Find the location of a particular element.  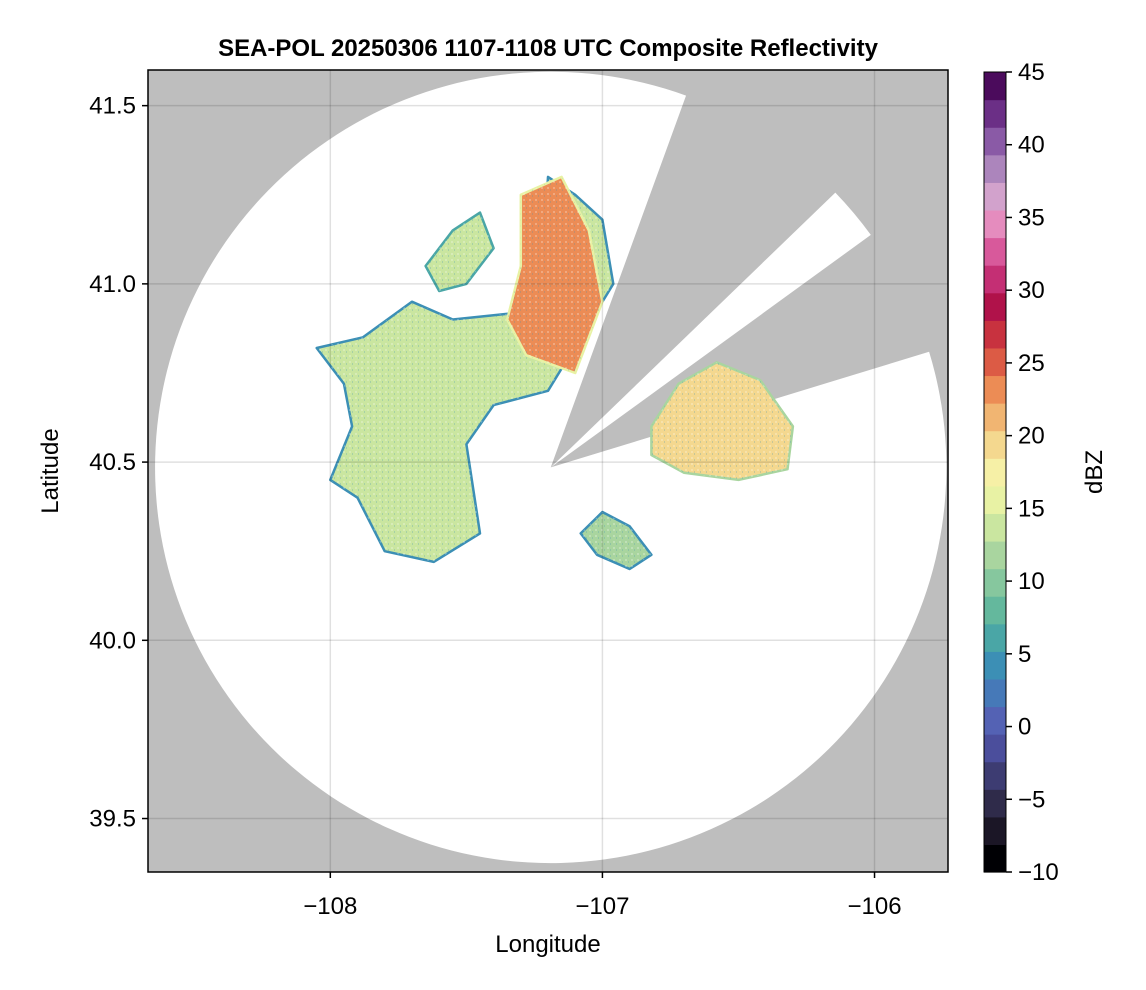

x-axis-ticks: −108 −107 −106 is located at coordinates (602, 896).